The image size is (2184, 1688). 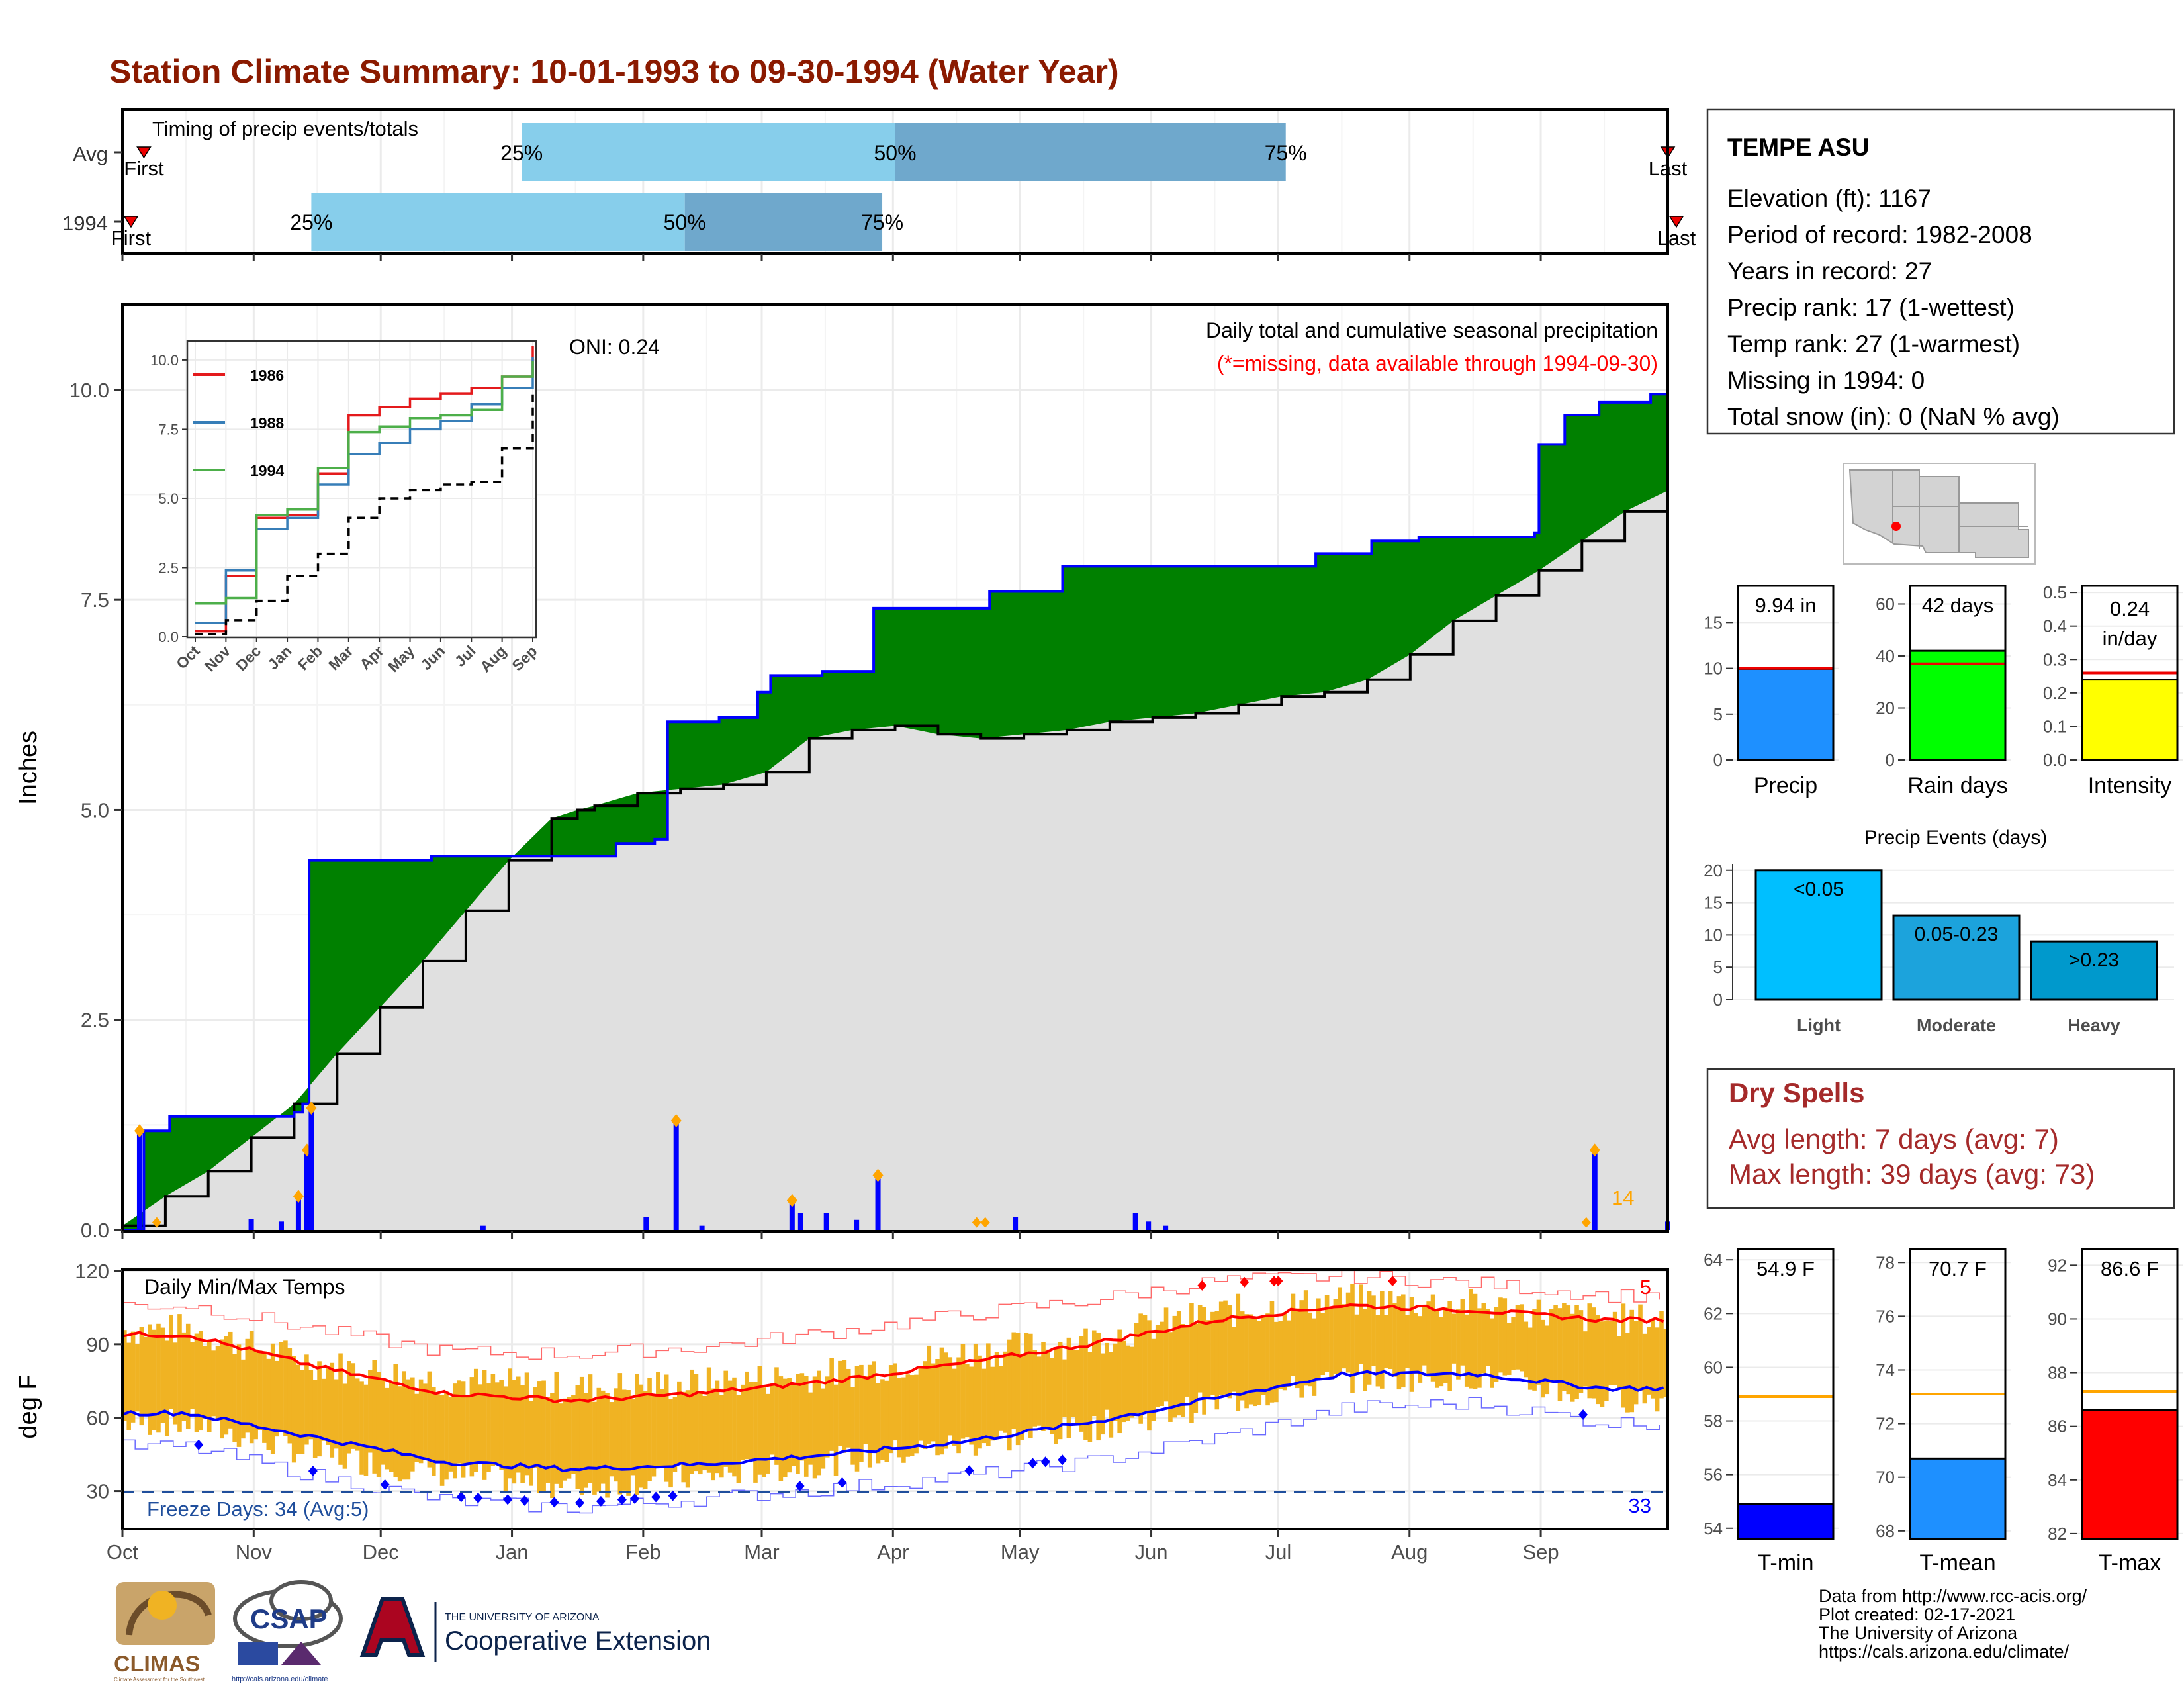 I want to click on timing-title: Timing of precip events/totals, so click(x=285, y=128).